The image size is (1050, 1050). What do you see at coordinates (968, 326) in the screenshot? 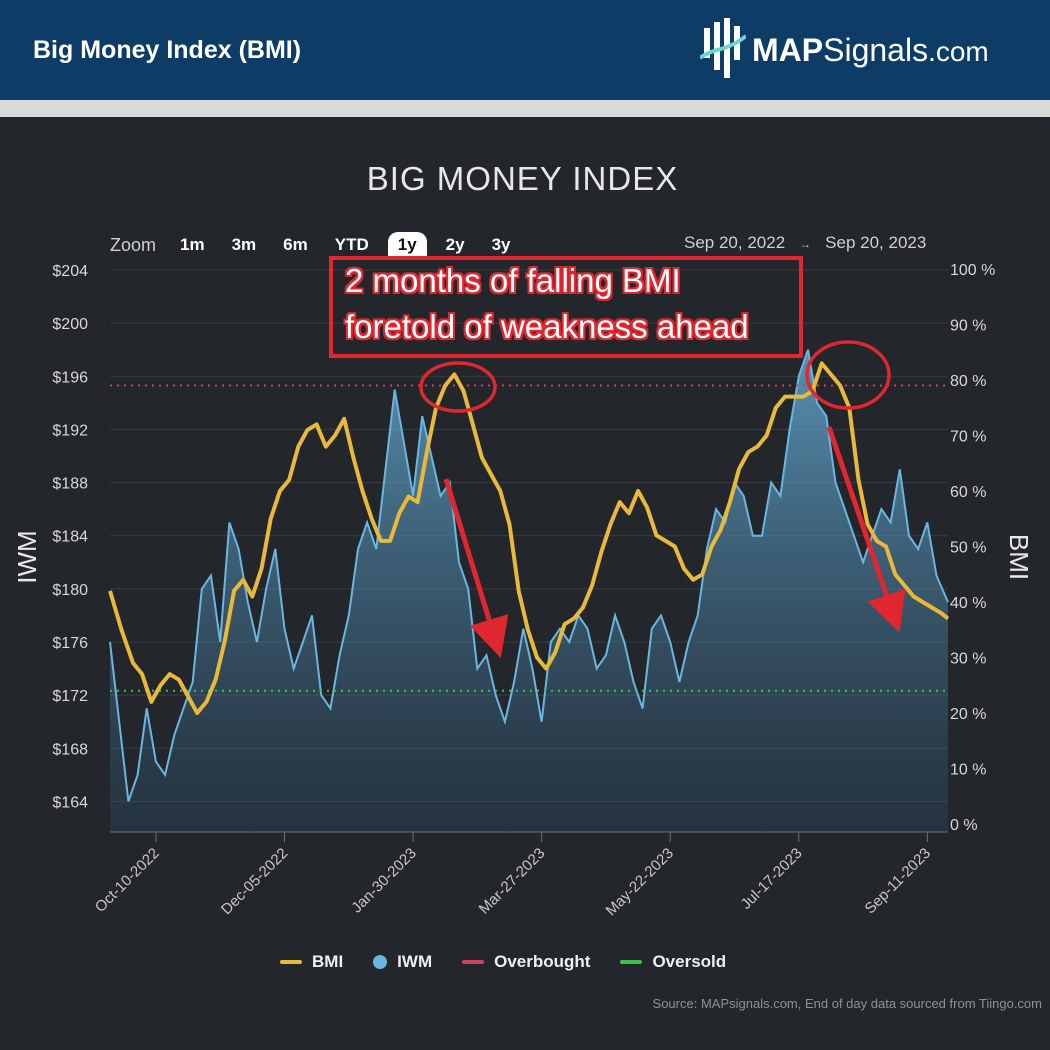
I see `right-tick-label: 90 %` at bounding box center [968, 326].